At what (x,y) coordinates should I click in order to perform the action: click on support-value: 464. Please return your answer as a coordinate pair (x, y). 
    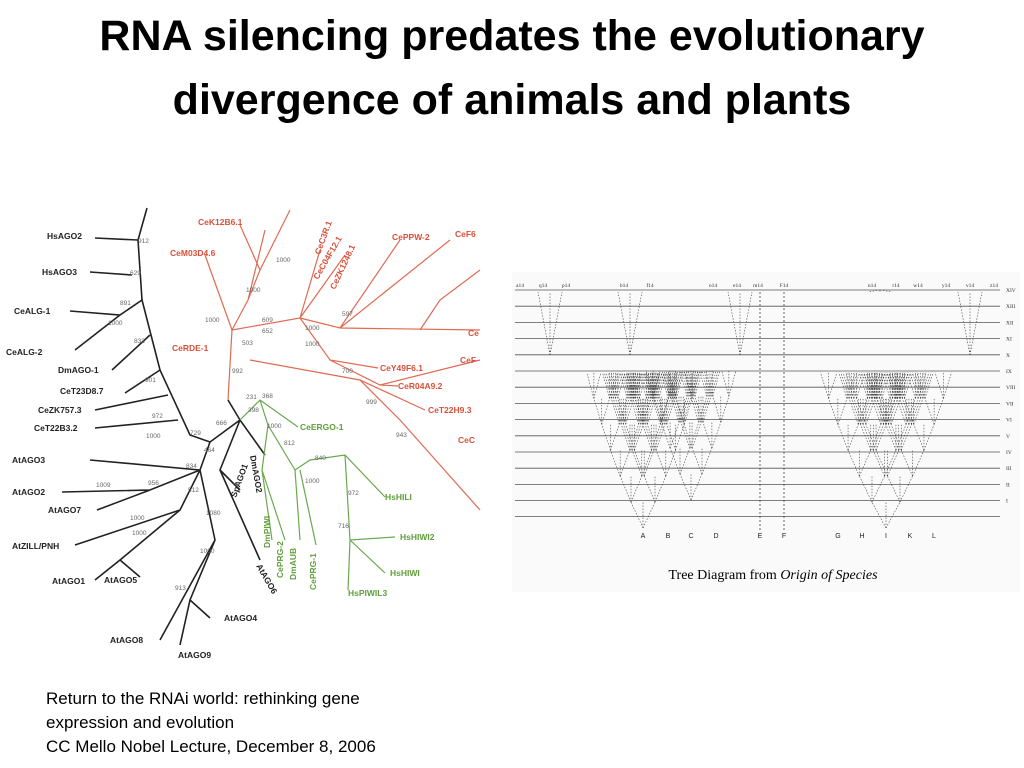
    Looking at the image, I should click on (209, 450).